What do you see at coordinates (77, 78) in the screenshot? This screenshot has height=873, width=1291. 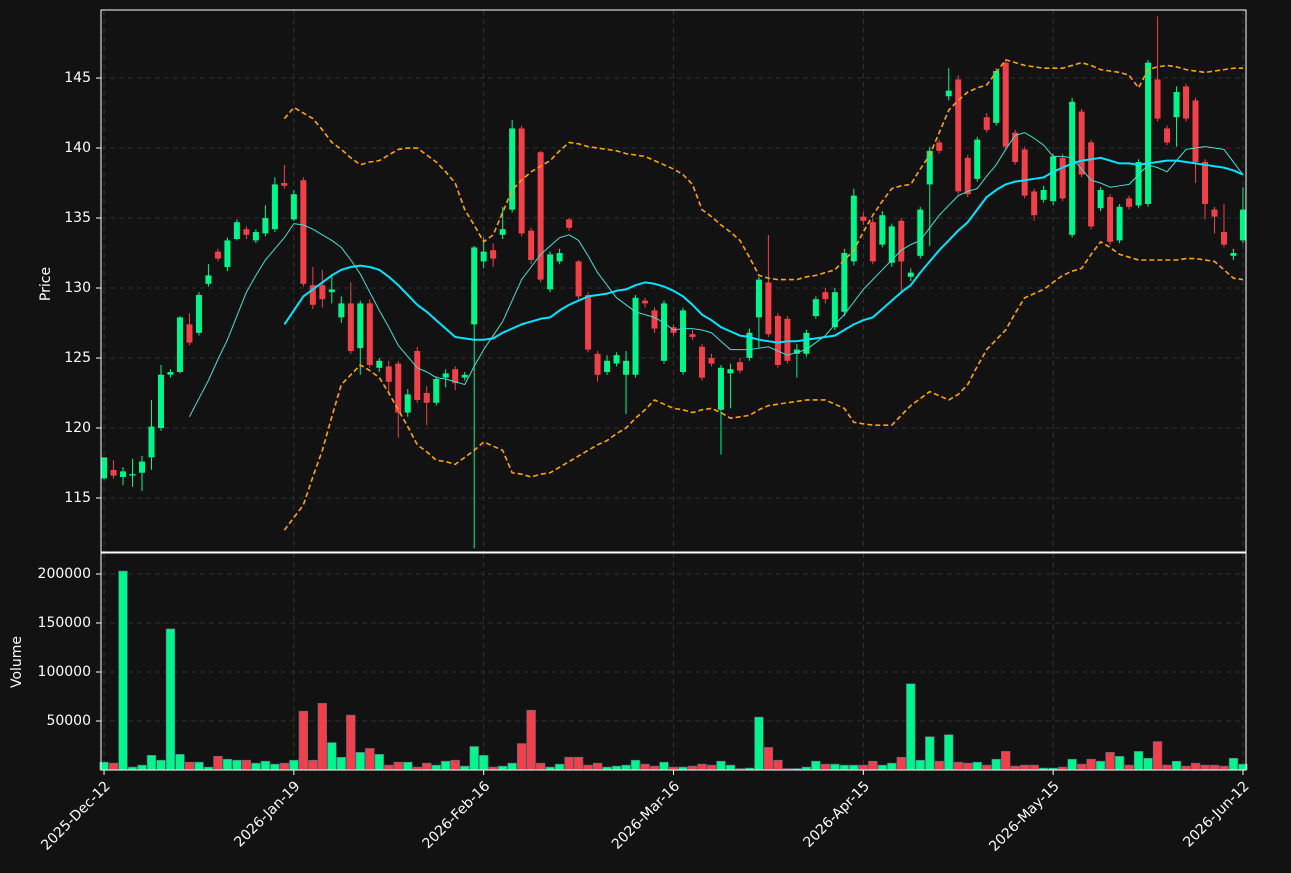 I see `y-tick-label: 145` at bounding box center [77, 78].